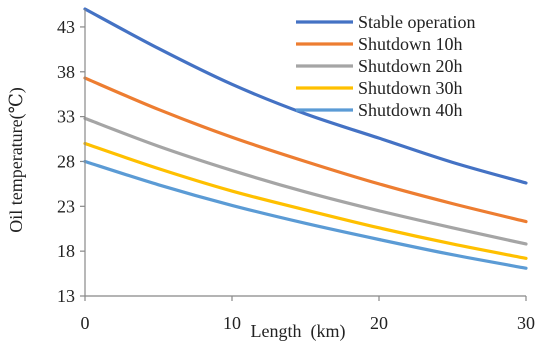 This screenshot has height=349, width=540. I want to click on y-tick-label: 33, so click(66, 117).